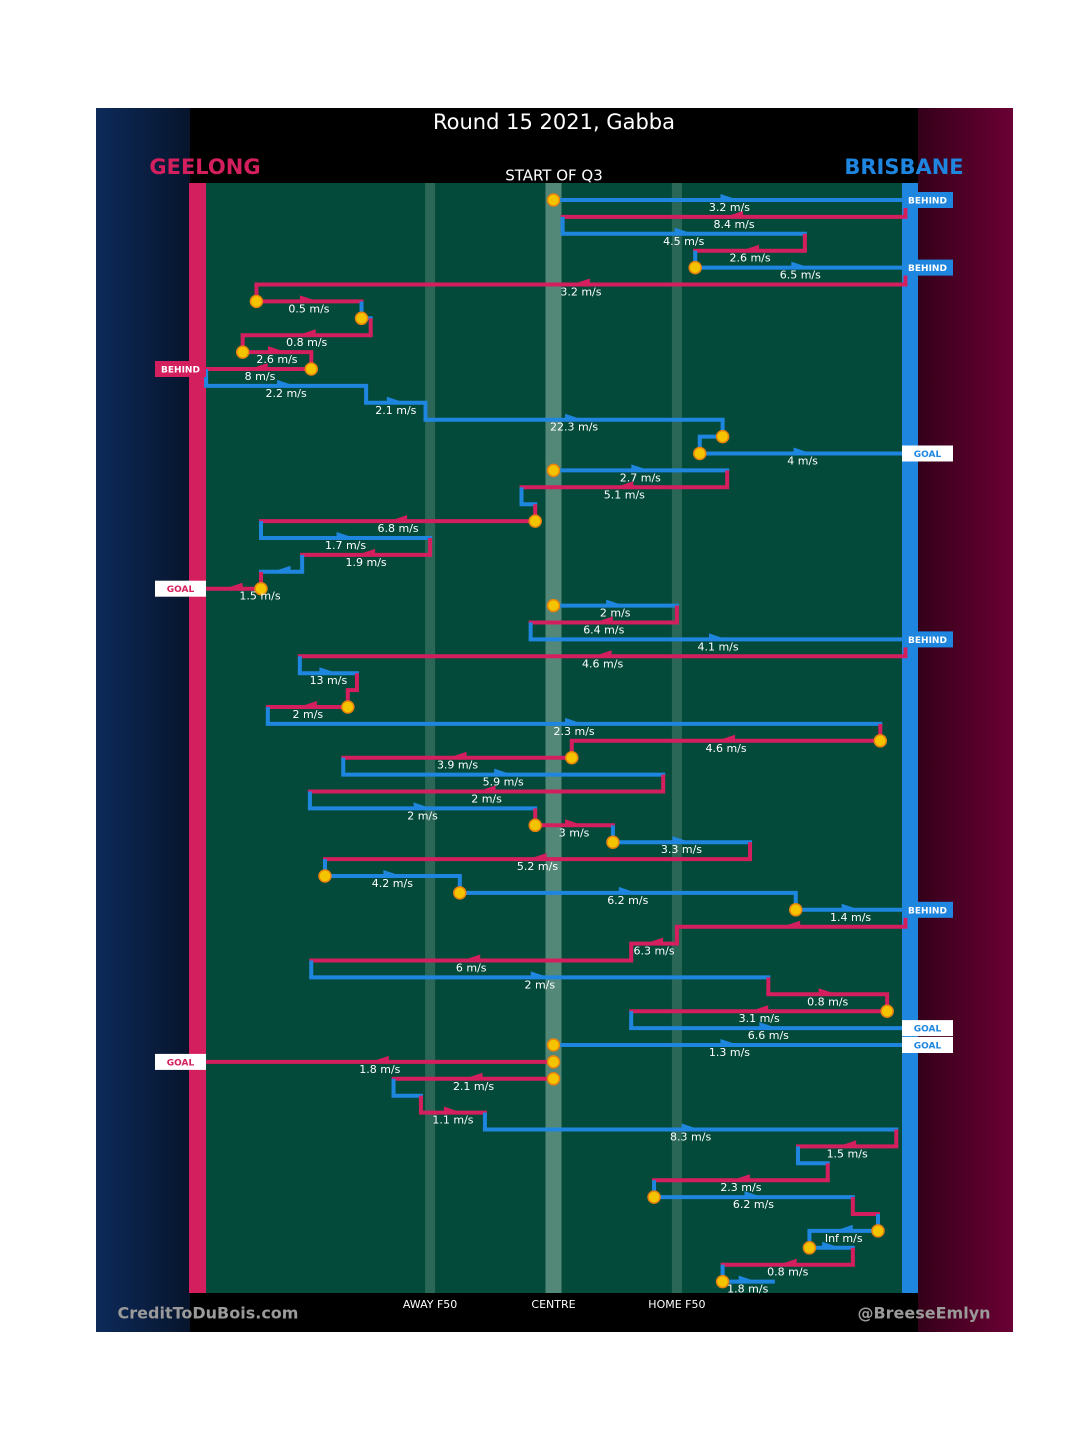 This screenshot has height=1455, width=1080. I want to click on credit: CreditToDuBois.com, so click(208, 1313).